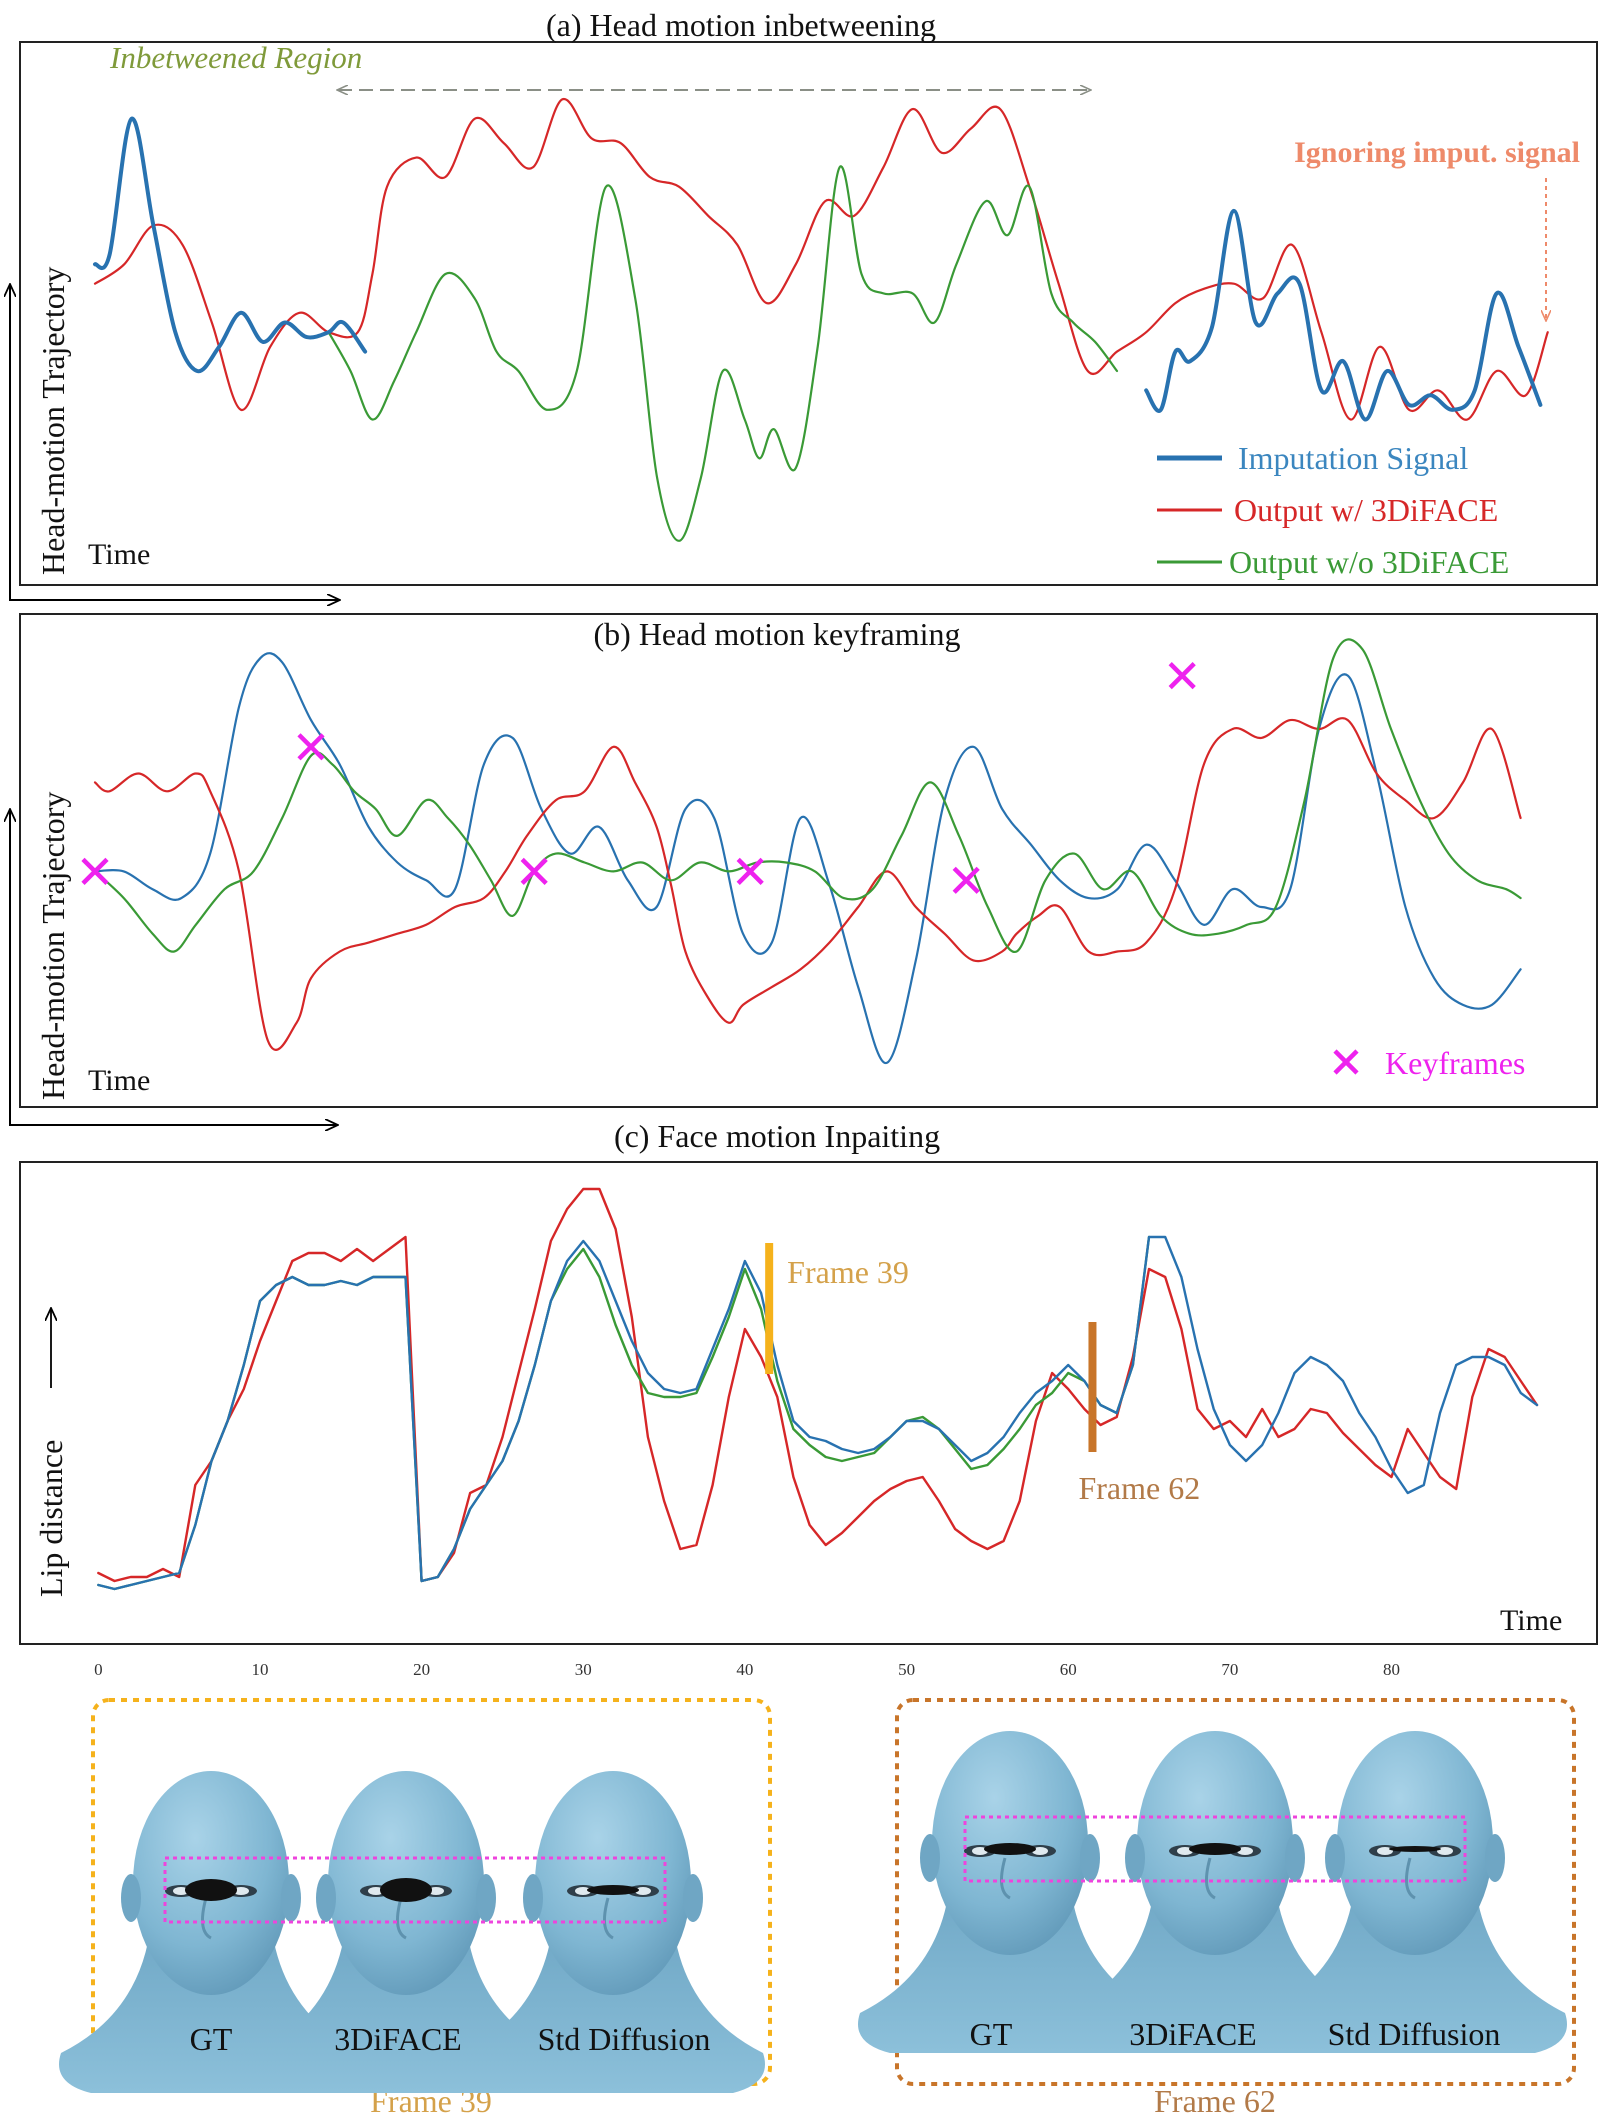  Describe the element at coordinates (1369, 562) in the screenshot. I see `legend-without-label: Output w/o 3DiFACE` at that location.